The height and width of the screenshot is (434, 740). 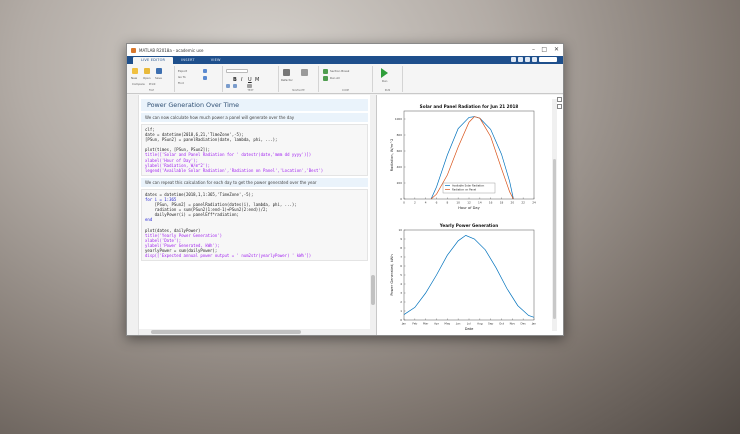 What do you see at coordinates (340, 71) in the screenshot?
I see `section-break-button: Section Break` at bounding box center [340, 71].